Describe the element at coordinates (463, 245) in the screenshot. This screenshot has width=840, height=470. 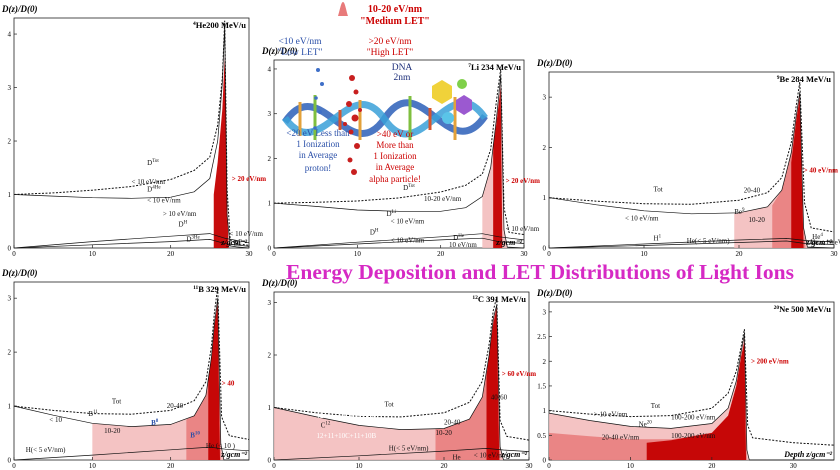
I see `annotation-label: 10 eV/nm` at that location.